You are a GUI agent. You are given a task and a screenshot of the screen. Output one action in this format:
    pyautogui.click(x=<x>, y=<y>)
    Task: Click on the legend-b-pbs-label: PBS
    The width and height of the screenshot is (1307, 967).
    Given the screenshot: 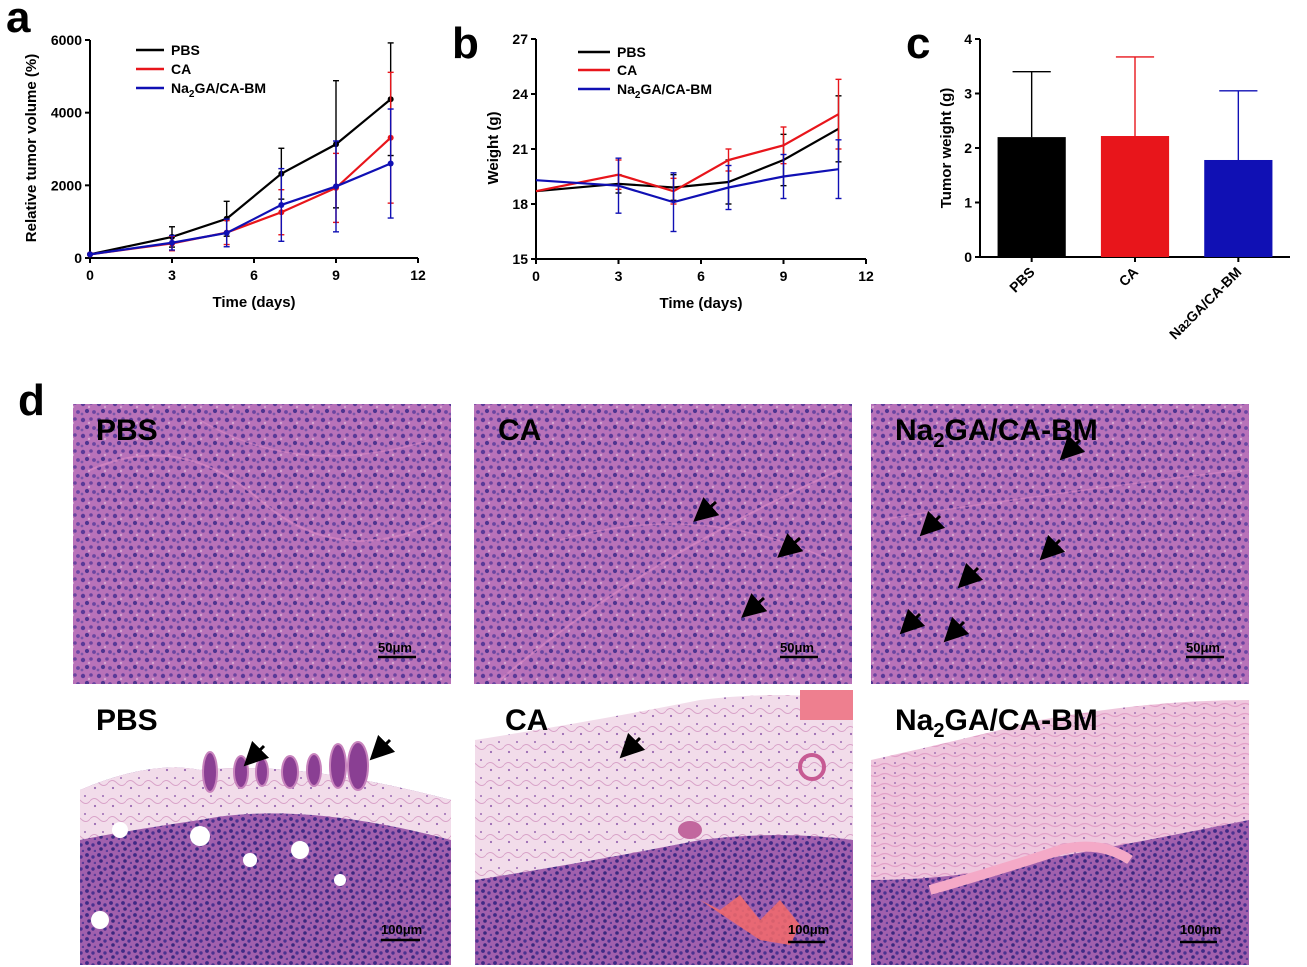 What is the action you would take?
    pyautogui.click(x=631, y=52)
    